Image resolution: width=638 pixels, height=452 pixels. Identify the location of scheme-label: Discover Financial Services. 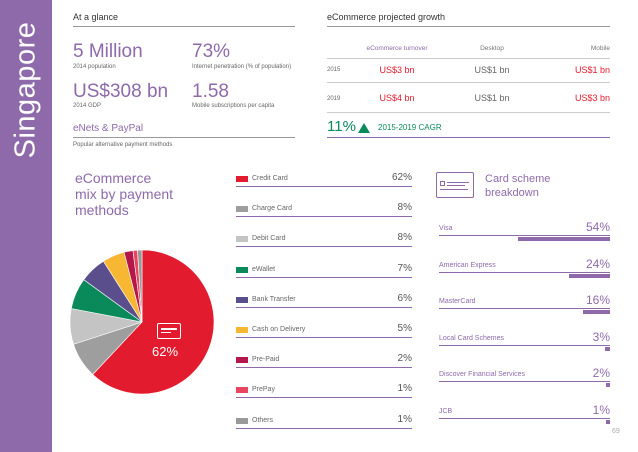
(482, 374).